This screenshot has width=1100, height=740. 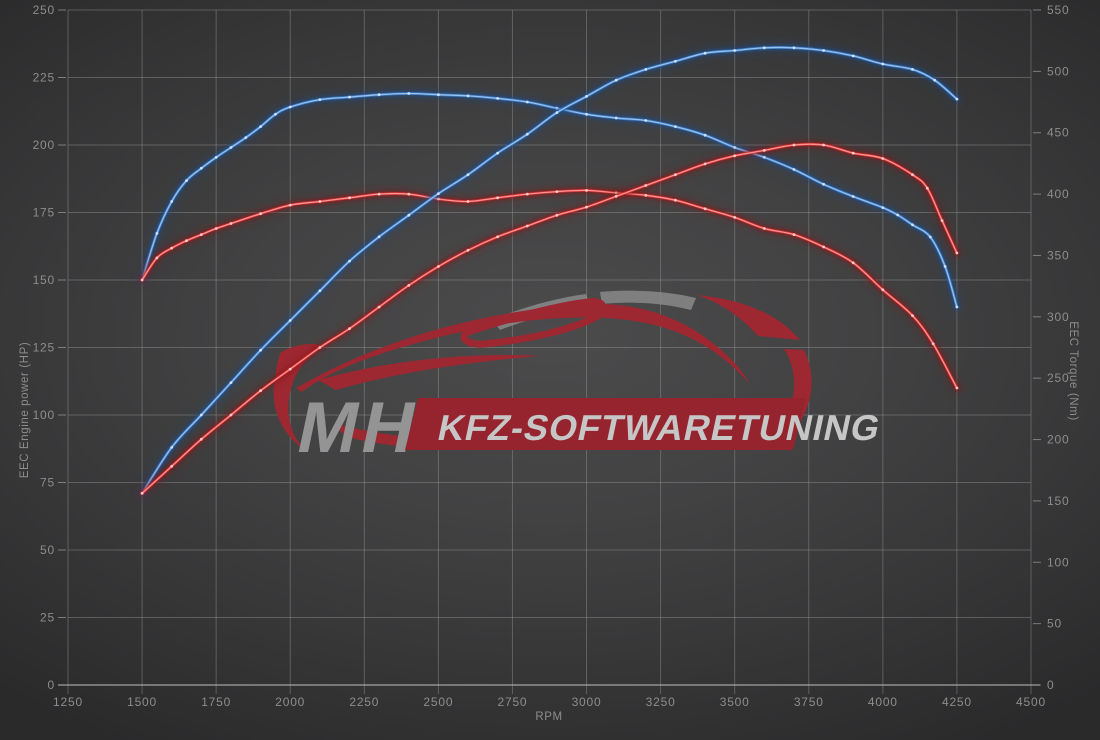 What do you see at coordinates (429, 372) in the screenshot?
I see `car-beltline-swoosh` at bounding box center [429, 372].